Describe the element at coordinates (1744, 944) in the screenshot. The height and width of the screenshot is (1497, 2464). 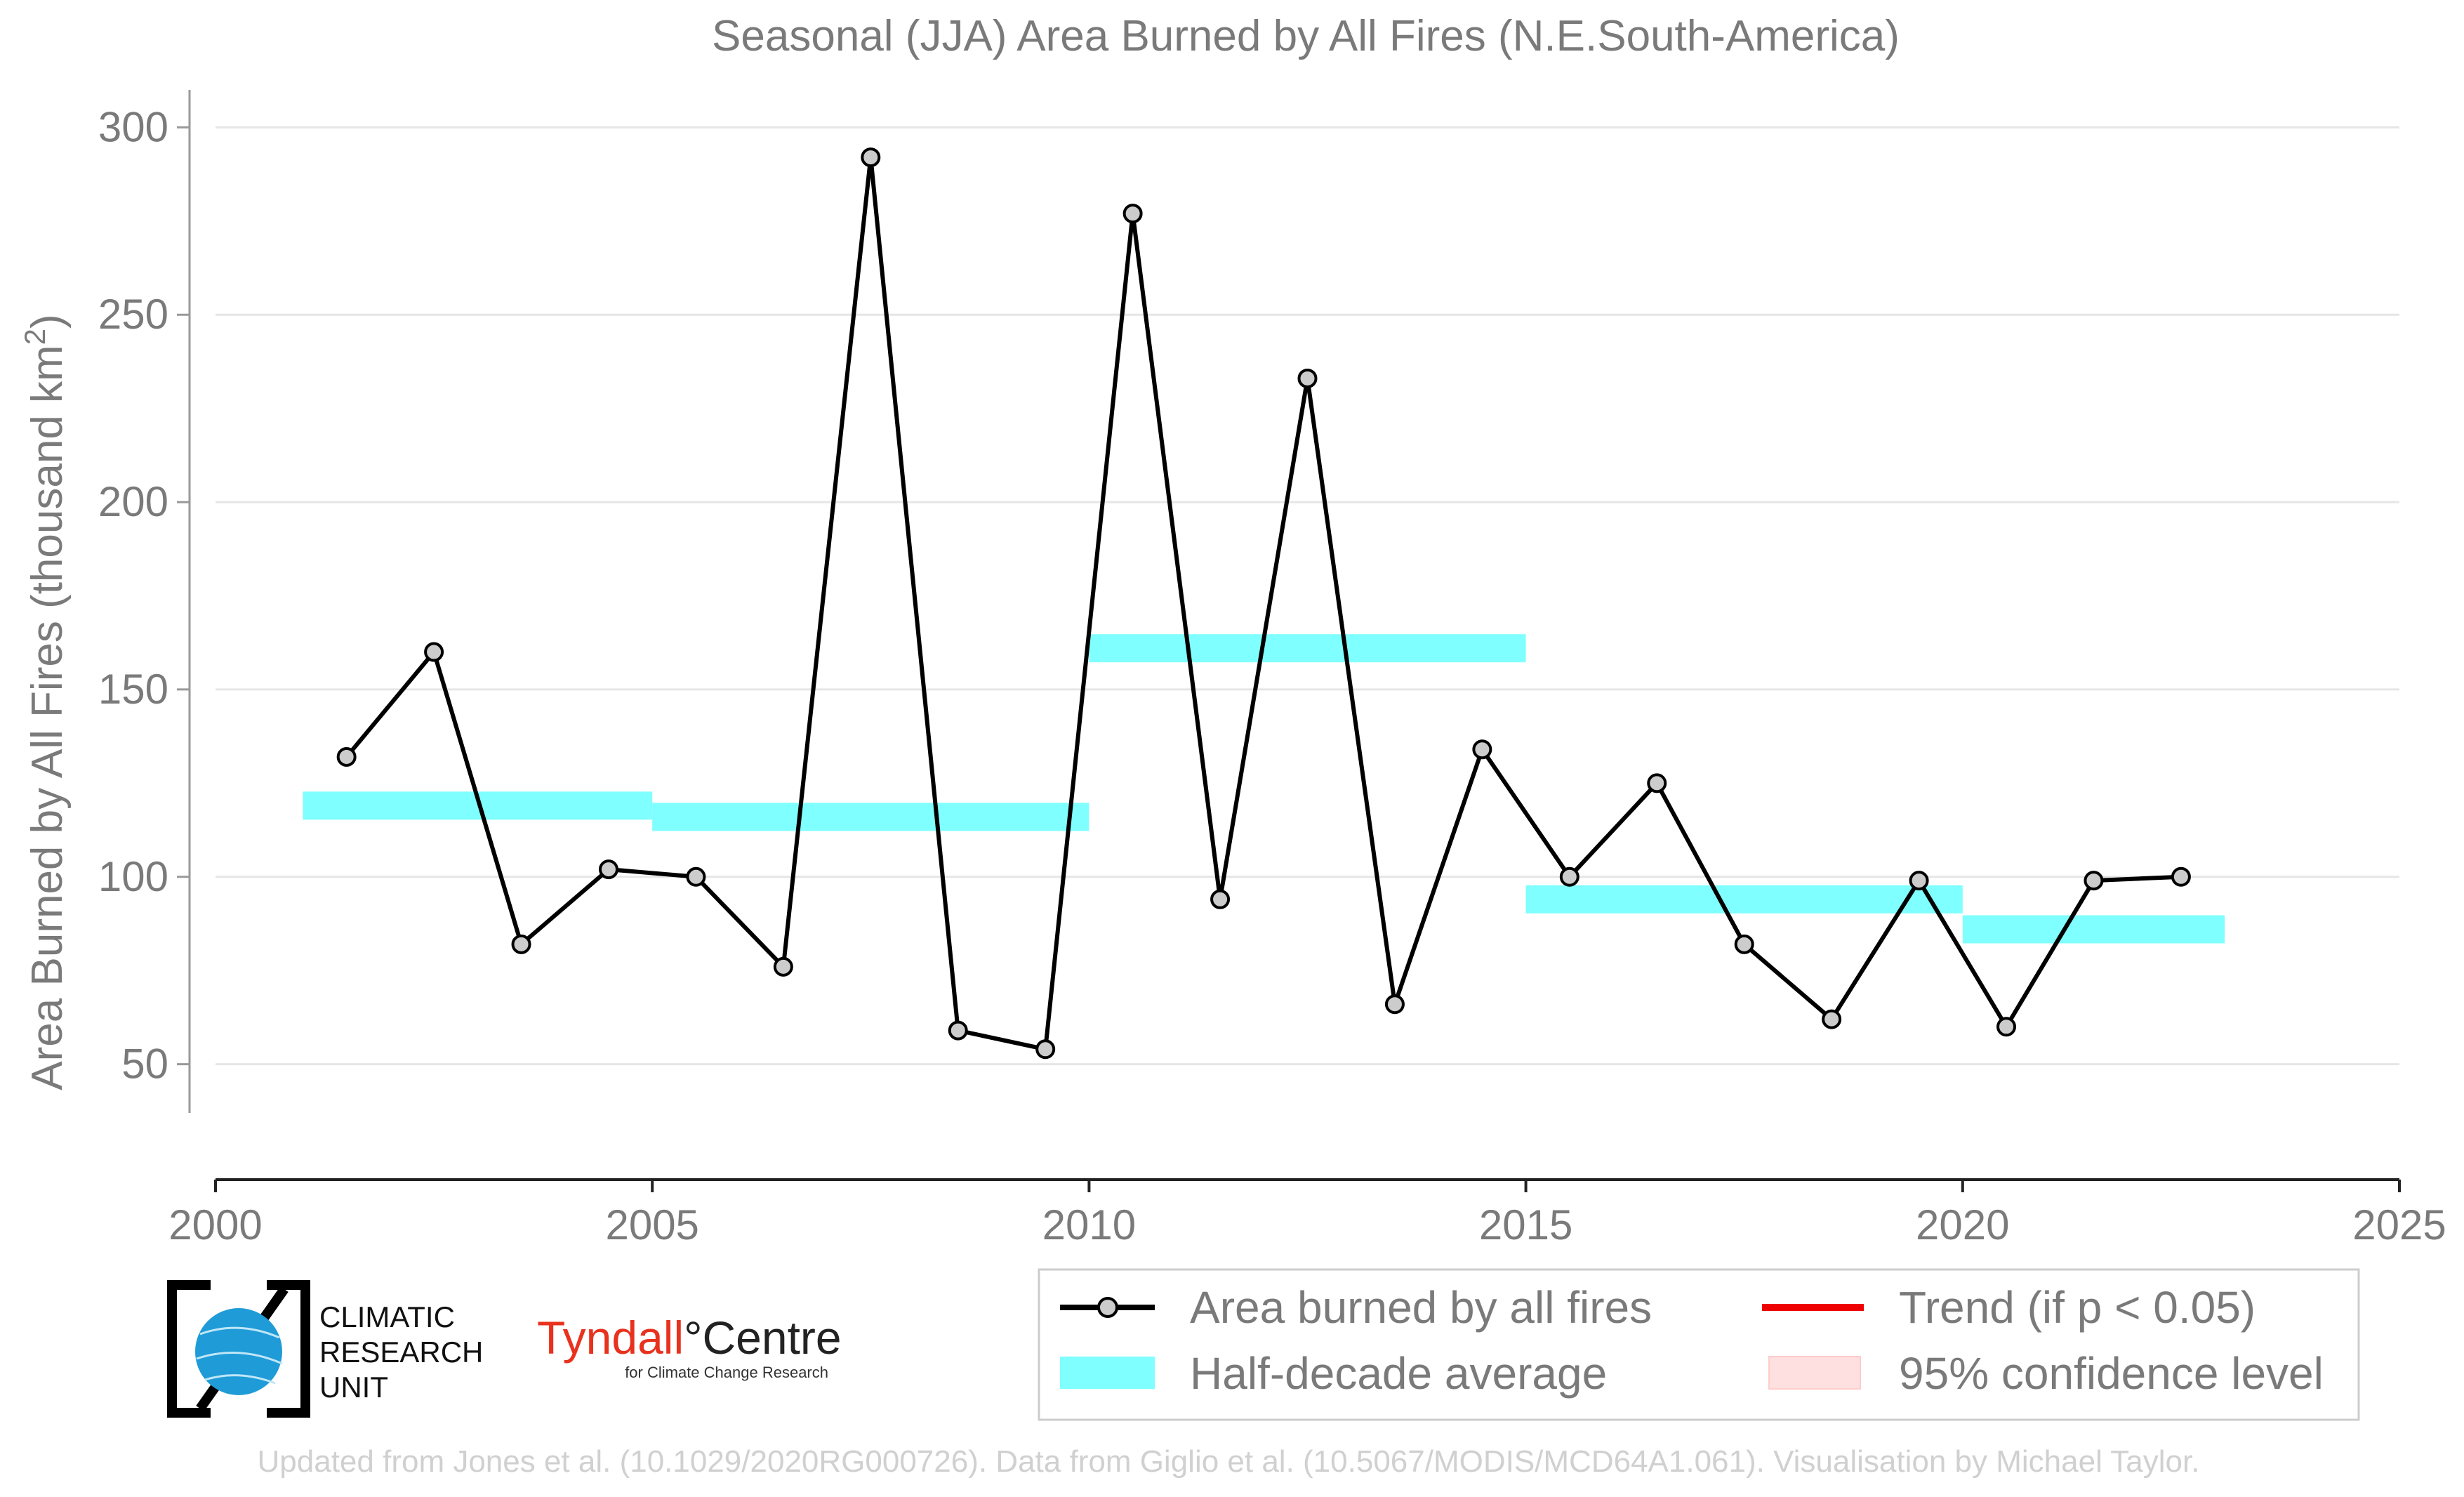
I see `data-point-2017.5` at that location.